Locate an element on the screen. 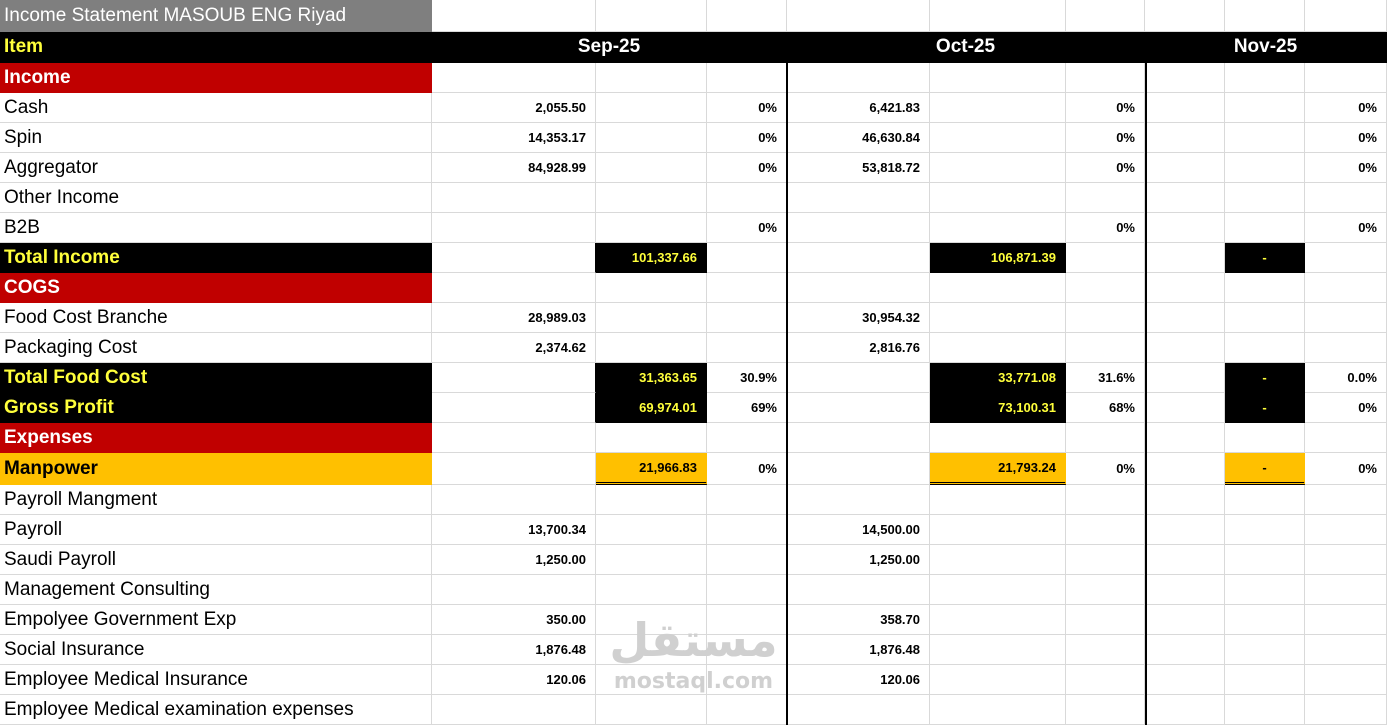 The width and height of the screenshot is (1387, 725). row-label: Other Income is located at coordinates (216, 198).